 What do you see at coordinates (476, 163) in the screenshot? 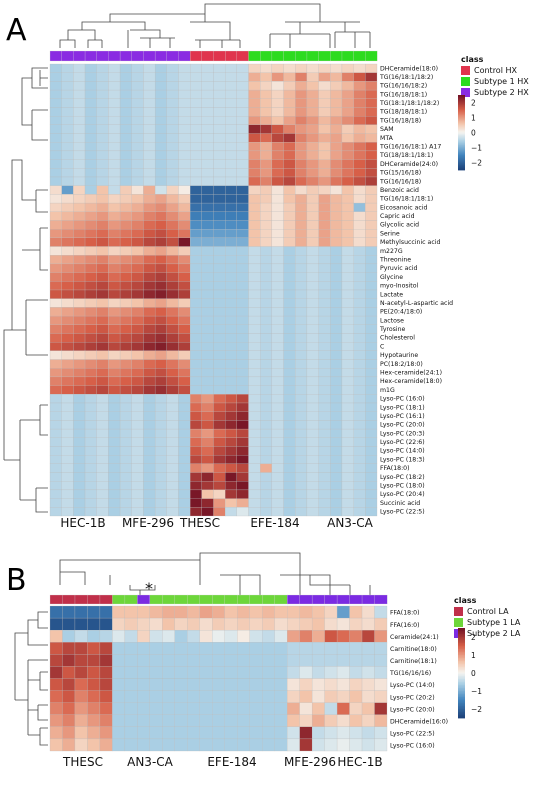
I see `colorbar-tick-label: −2` at bounding box center [476, 163].